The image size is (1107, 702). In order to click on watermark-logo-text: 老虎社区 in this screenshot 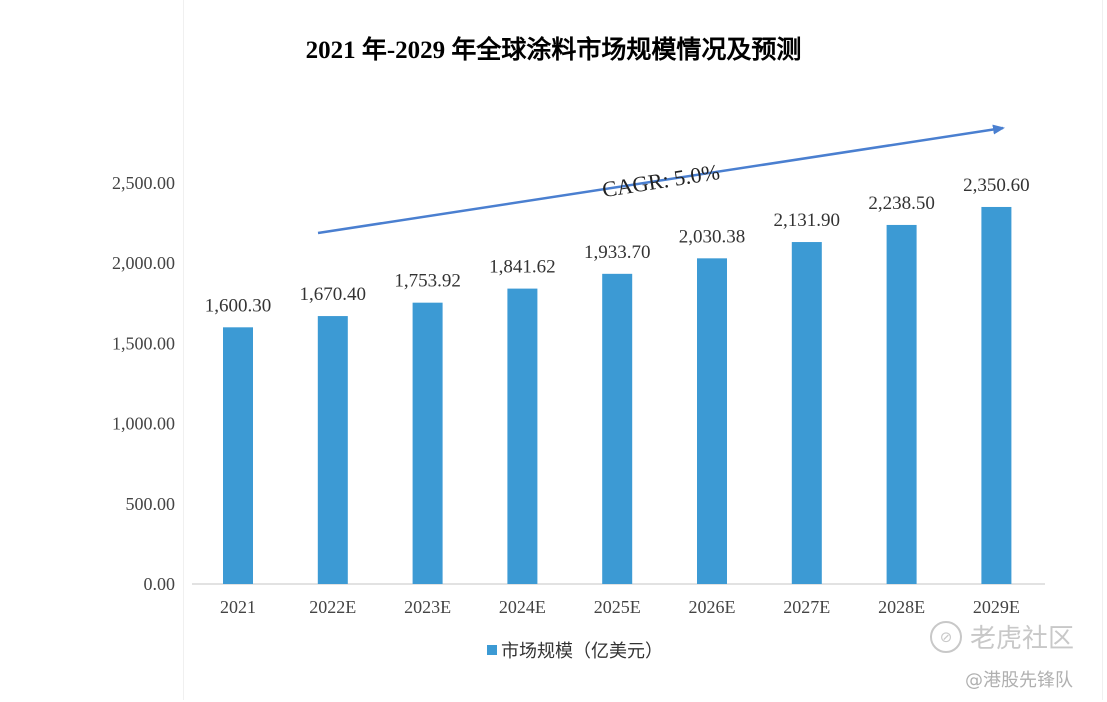, I will do `click(1022, 639)`.